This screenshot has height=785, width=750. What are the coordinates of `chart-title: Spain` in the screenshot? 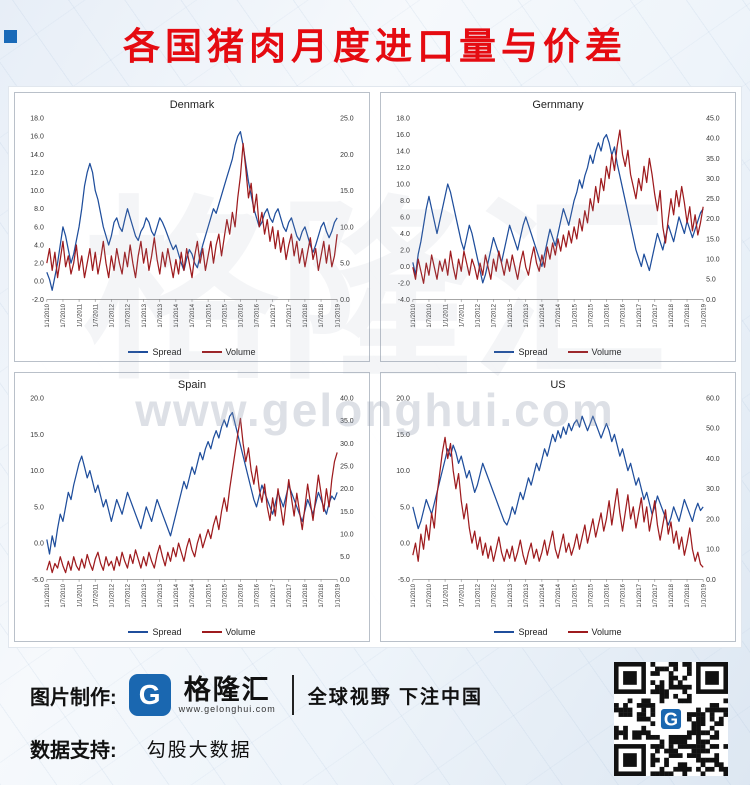 It's located at (192, 385).